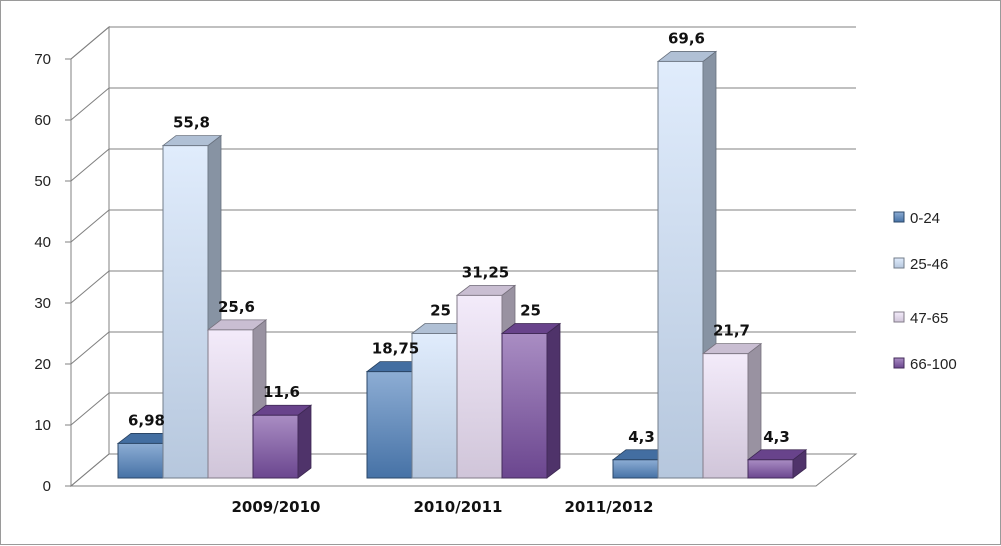 The image size is (1001, 546). I want to click on legend: 0-24 25-46 47-65 66-100, so click(925, 291).